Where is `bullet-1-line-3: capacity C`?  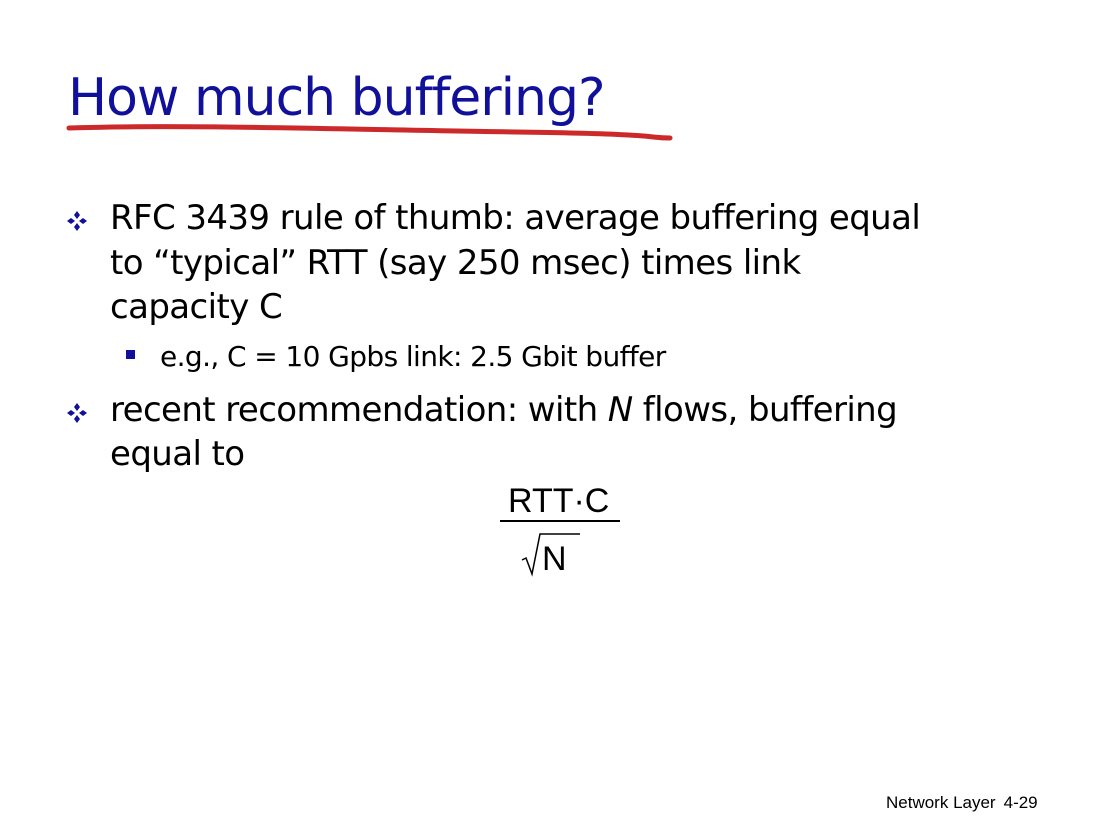
bullet-1-line-3: capacity C is located at coordinates (196, 307).